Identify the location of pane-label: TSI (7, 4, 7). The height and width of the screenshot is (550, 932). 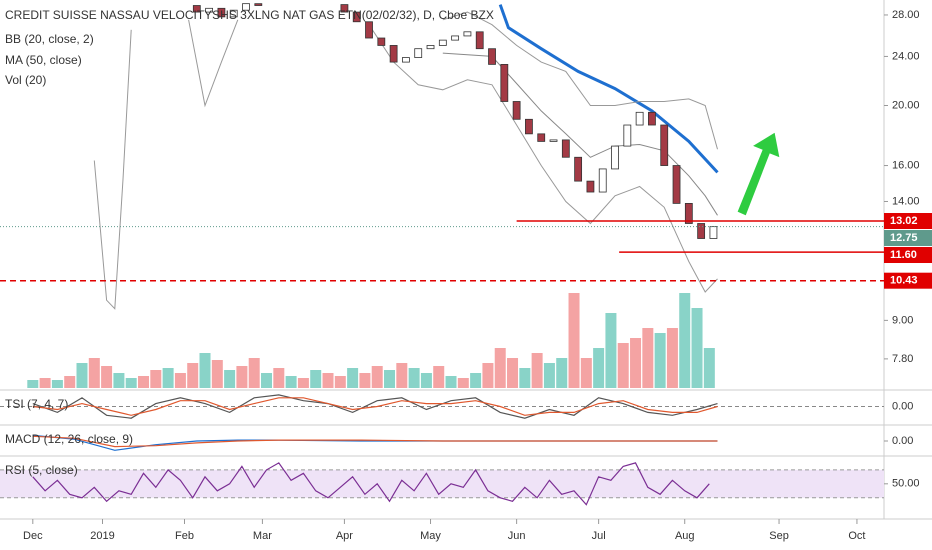
(36, 404).